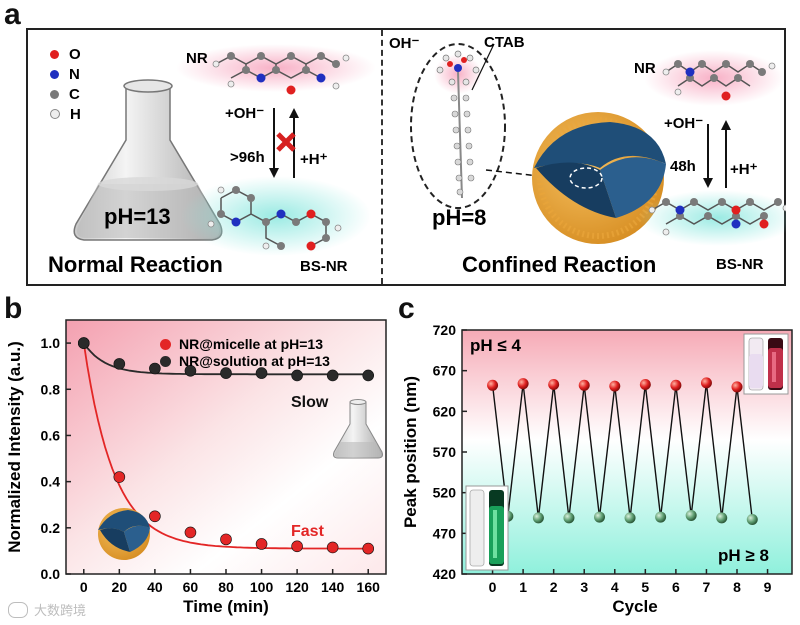 This screenshot has height=625, width=800. I want to click on vial-inset-green-icon, so click(487, 528).